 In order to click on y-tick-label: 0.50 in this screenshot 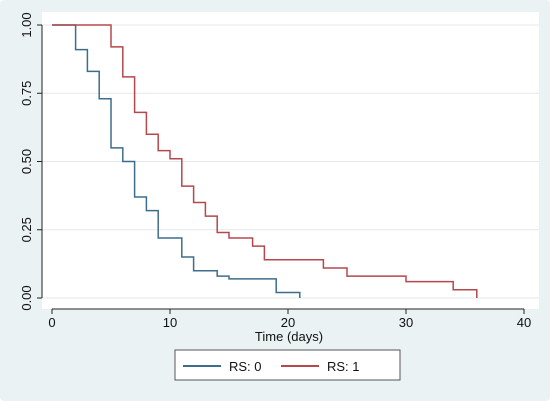, I will do `click(26, 161)`.